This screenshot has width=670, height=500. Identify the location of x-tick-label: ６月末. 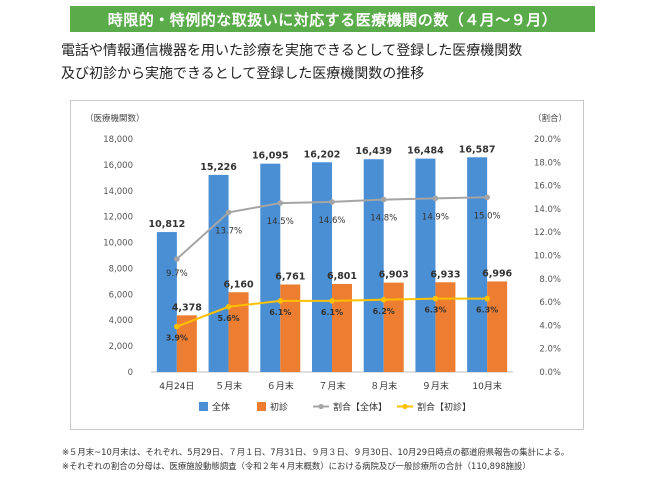
(280, 386).